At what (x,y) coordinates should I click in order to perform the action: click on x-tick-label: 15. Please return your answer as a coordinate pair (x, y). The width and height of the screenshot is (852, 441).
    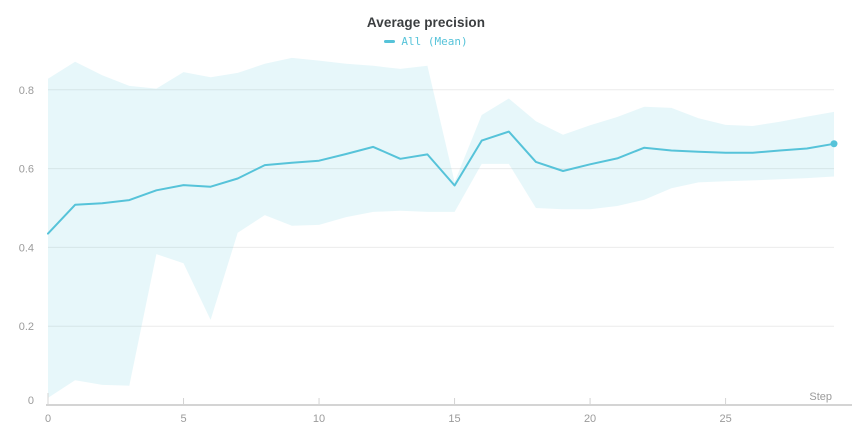
    Looking at the image, I should click on (454, 419).